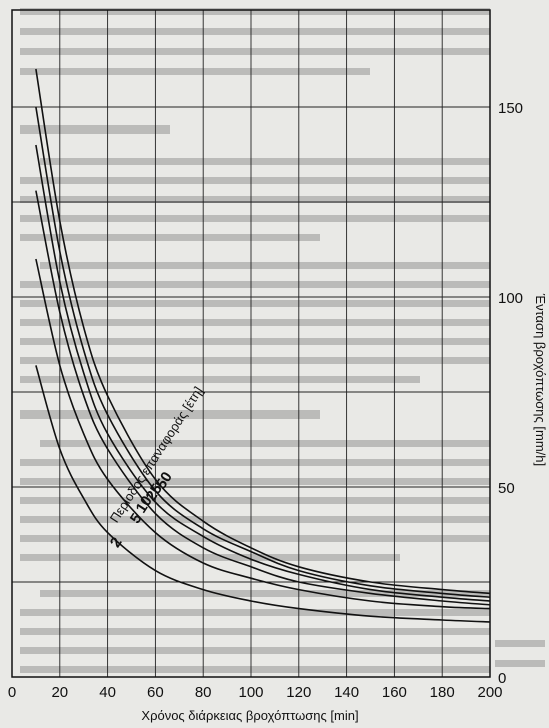 The image size is (549, 728). I want to click on x-axis-label: Χρόνος διάρκειας βροχόπτωσης [min], so click(249, 715).